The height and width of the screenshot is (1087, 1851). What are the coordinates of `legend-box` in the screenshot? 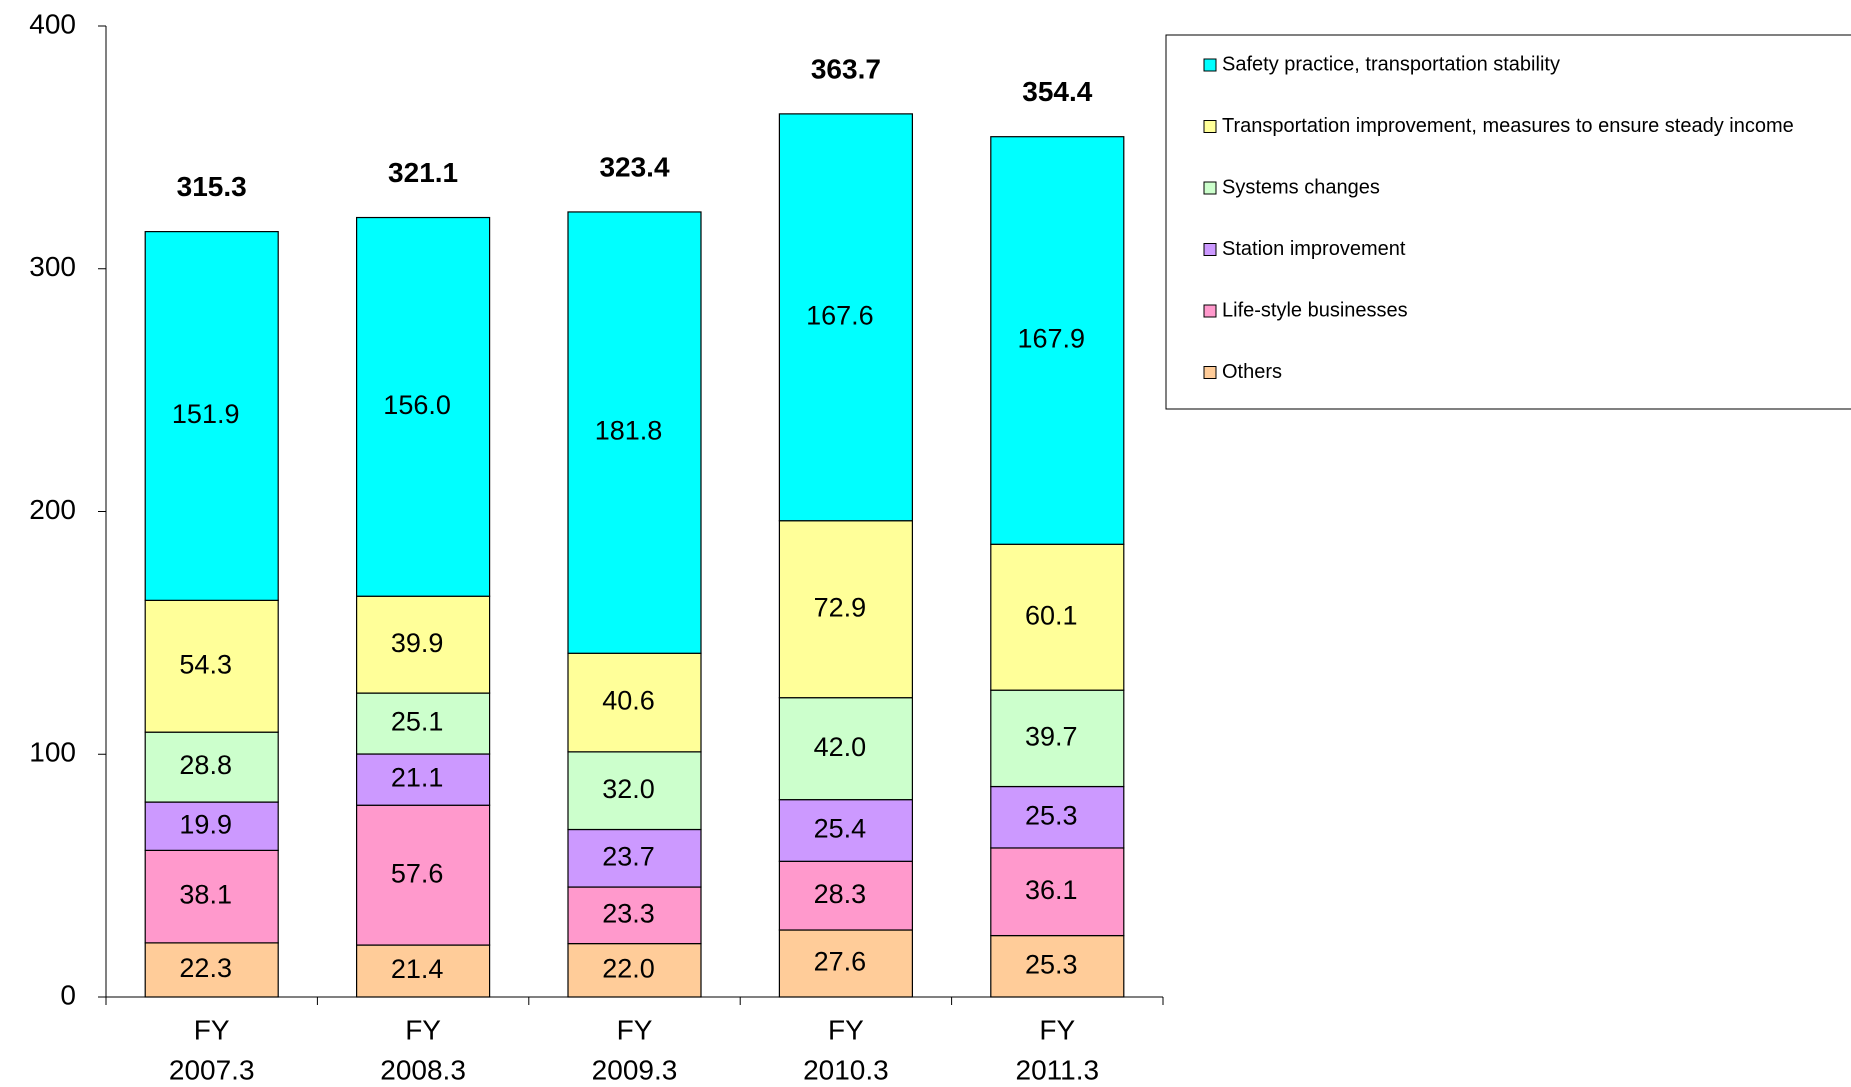 It's located at (1508, 222).